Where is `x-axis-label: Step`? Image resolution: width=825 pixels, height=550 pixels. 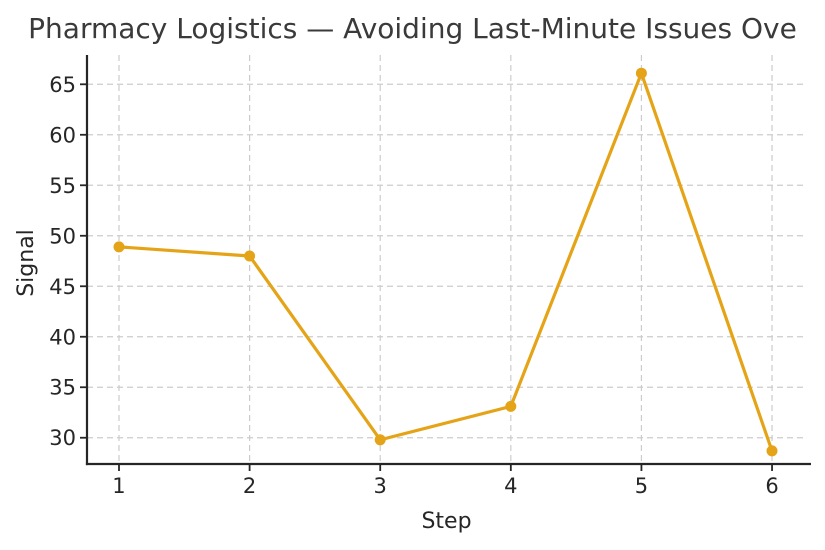
x-axis-label: Step is located at coordinates (446, 521).